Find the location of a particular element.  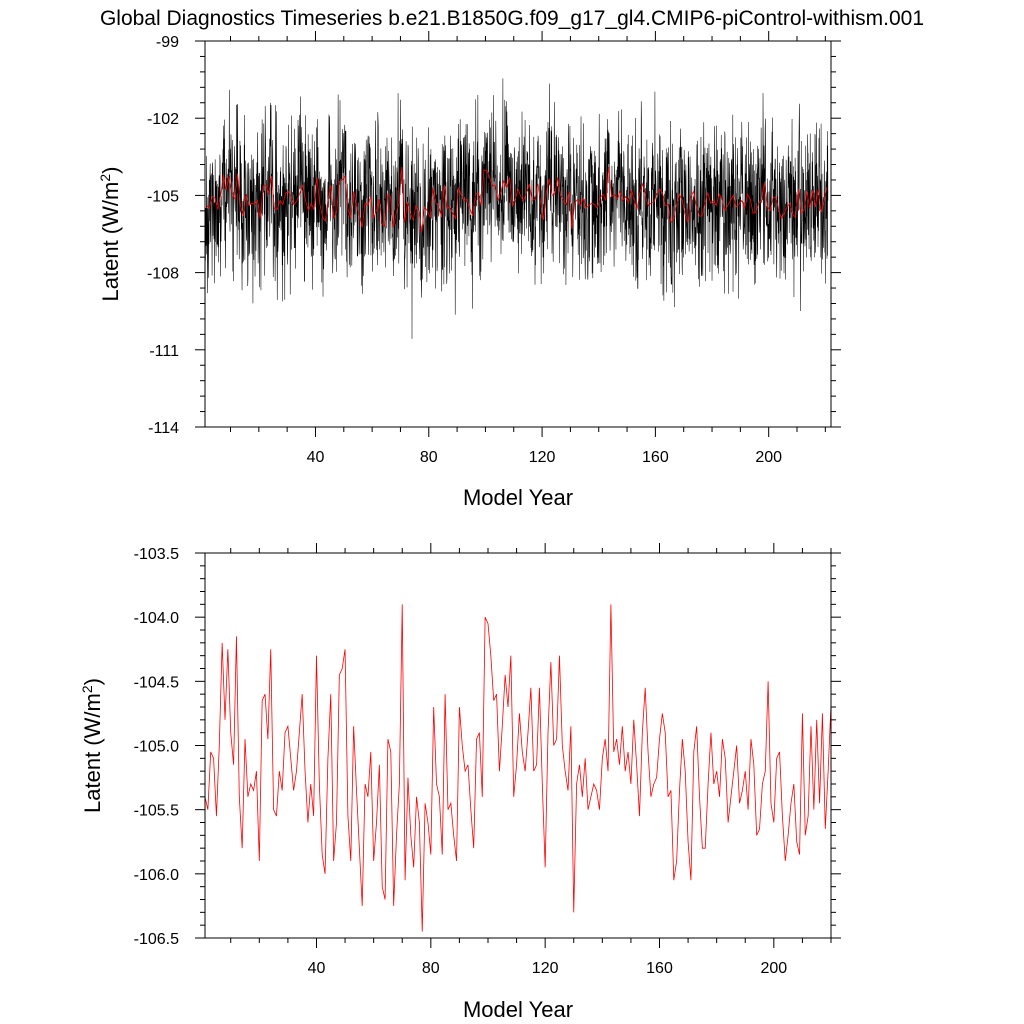

y-tick-label: -105.5 is located at coordinates (156, 811).